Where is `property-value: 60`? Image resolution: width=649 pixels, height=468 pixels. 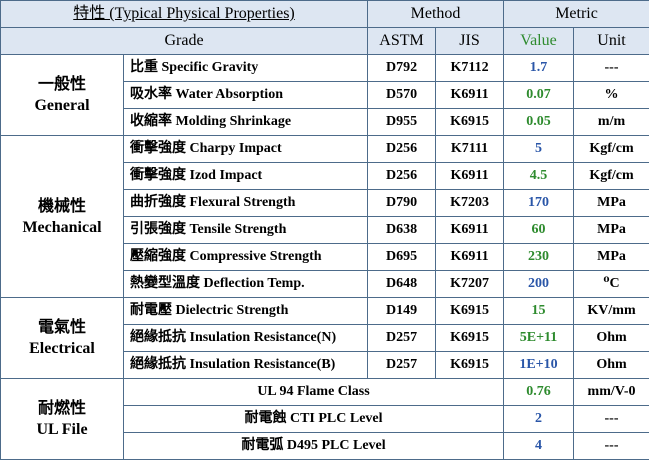
property-value: 60 is located at coordinates (539, 230).